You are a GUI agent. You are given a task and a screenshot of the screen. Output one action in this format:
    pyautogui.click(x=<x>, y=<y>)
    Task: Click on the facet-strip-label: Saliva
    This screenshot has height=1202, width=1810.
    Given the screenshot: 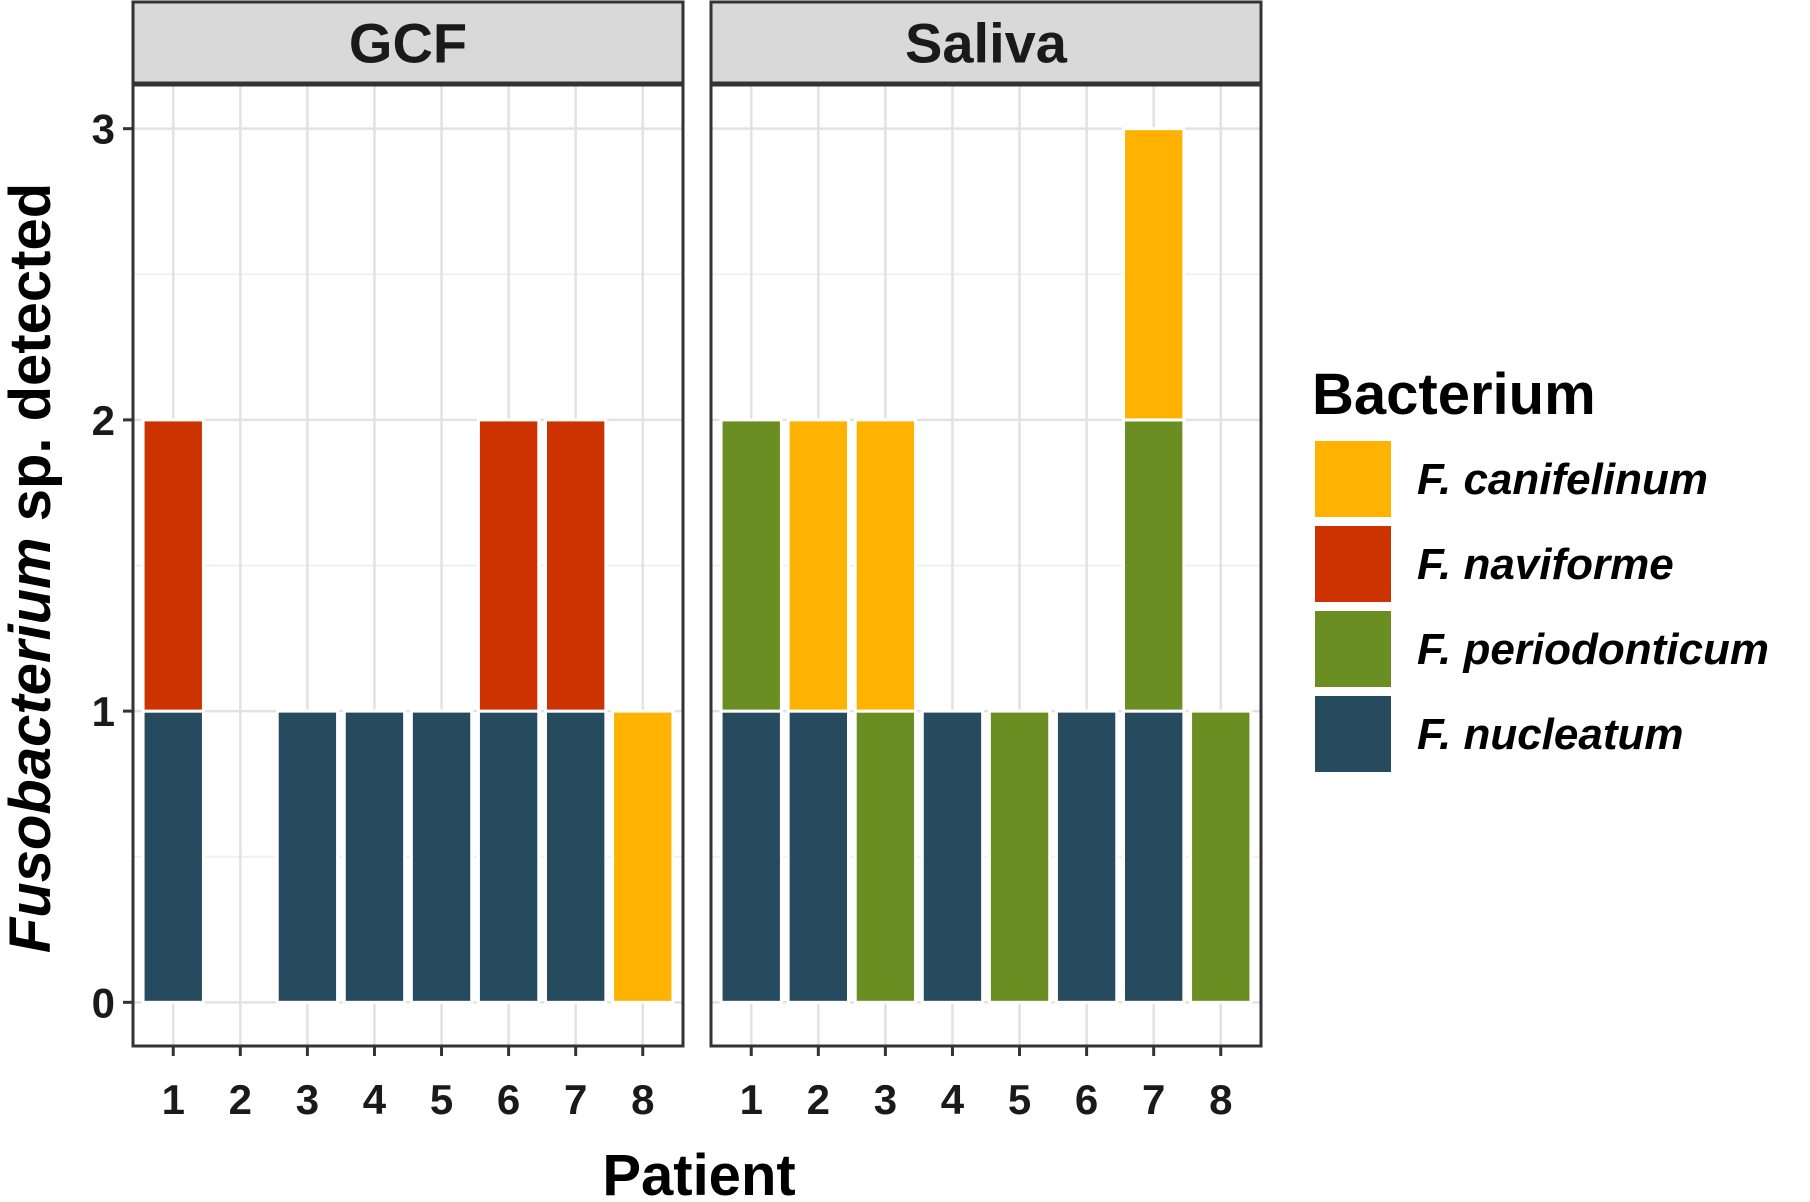 What is the action you would take?
    pyautogui.click(x=986, y=43)
    